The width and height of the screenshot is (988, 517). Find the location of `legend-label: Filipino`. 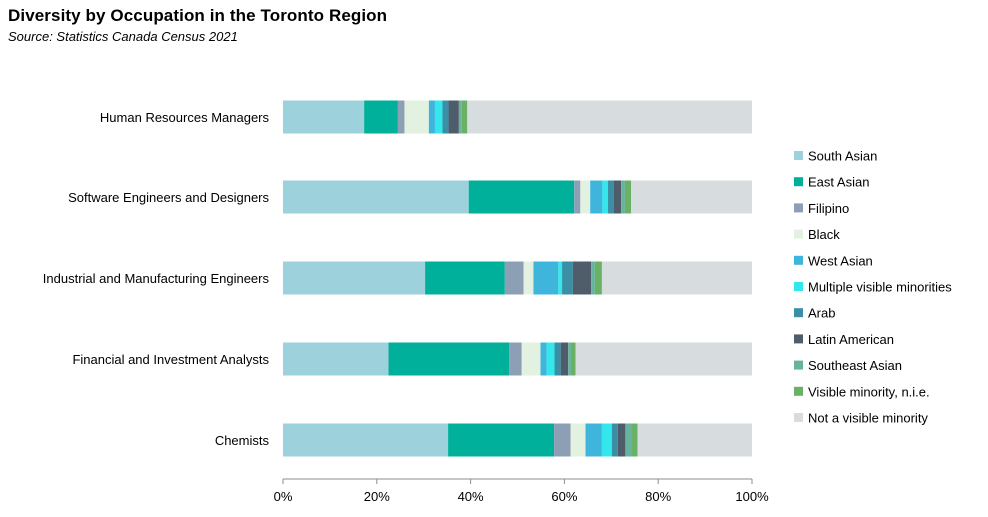

legend-label: Filipino is located at coordinates (828, 208).